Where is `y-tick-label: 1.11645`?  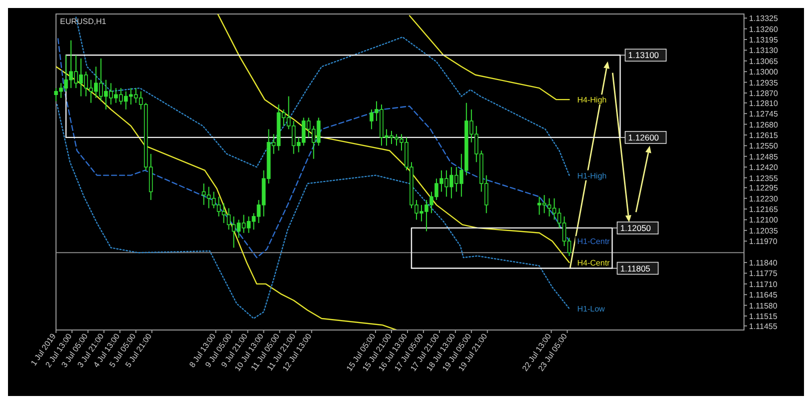
y-tick-label: 1.11645 is located at coordinates (763, 295).